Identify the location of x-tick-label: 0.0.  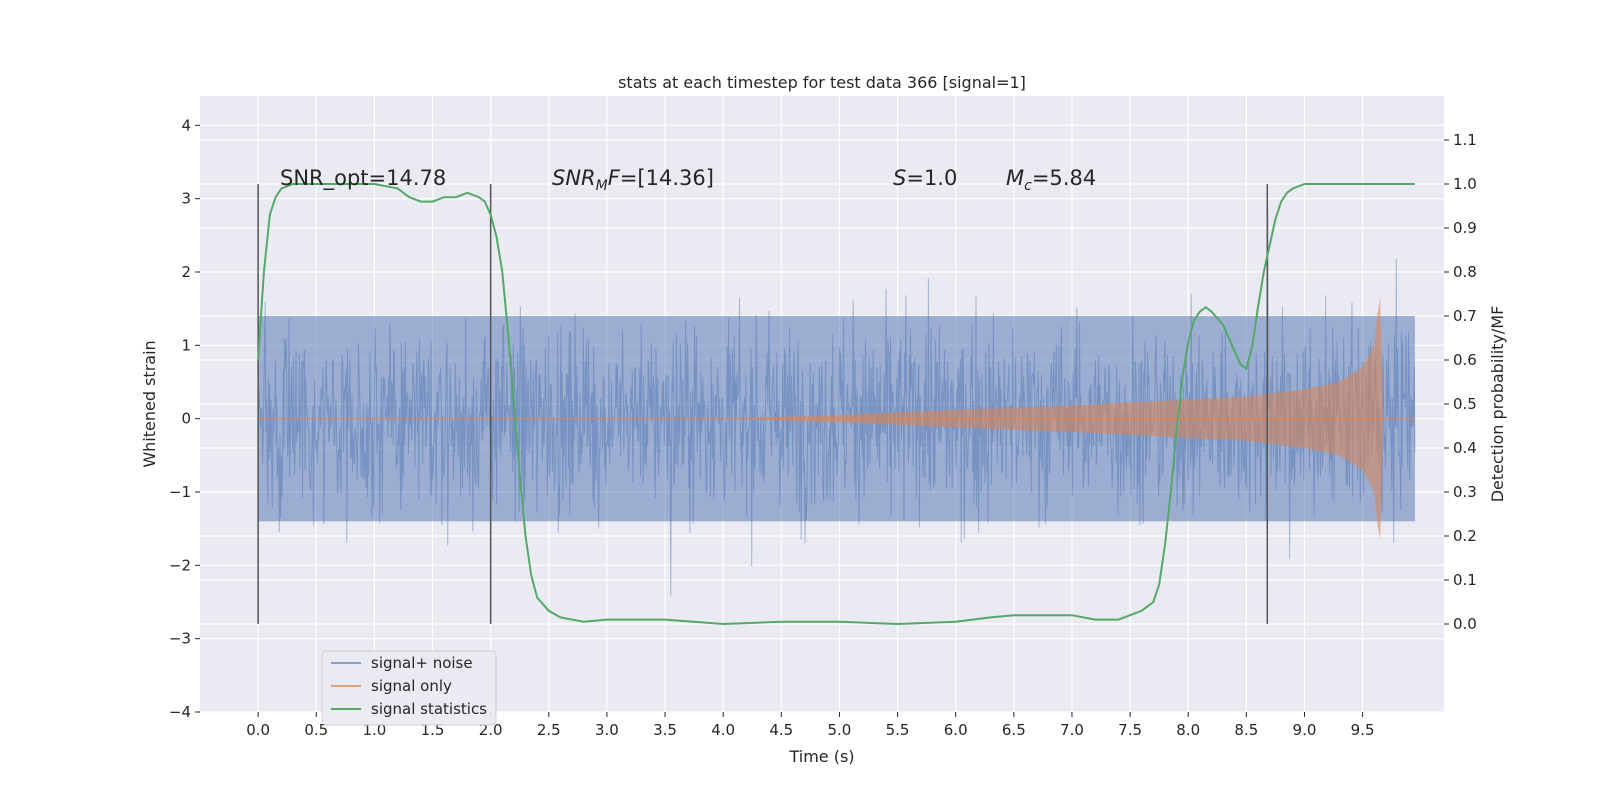
(258, 730).